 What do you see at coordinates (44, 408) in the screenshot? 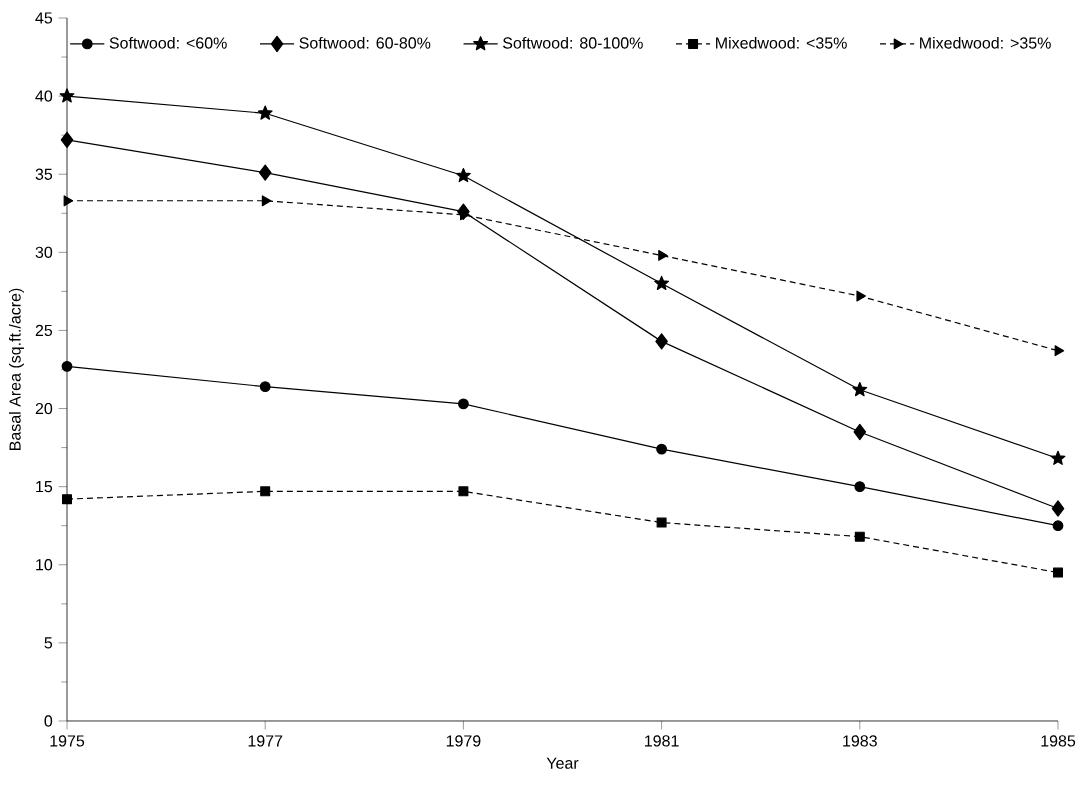
I see `y-tick-label: 20` at bounding box center [44, 408].